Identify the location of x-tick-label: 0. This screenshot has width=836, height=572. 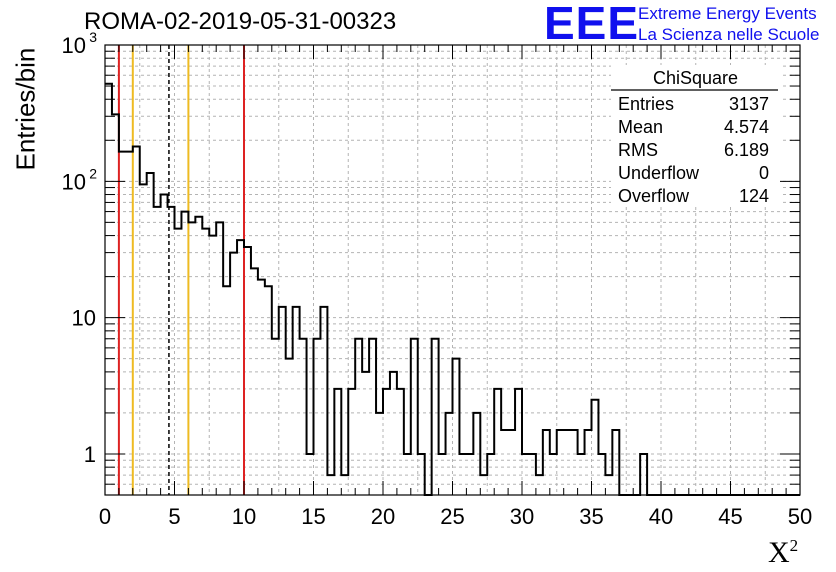
(105, 516).